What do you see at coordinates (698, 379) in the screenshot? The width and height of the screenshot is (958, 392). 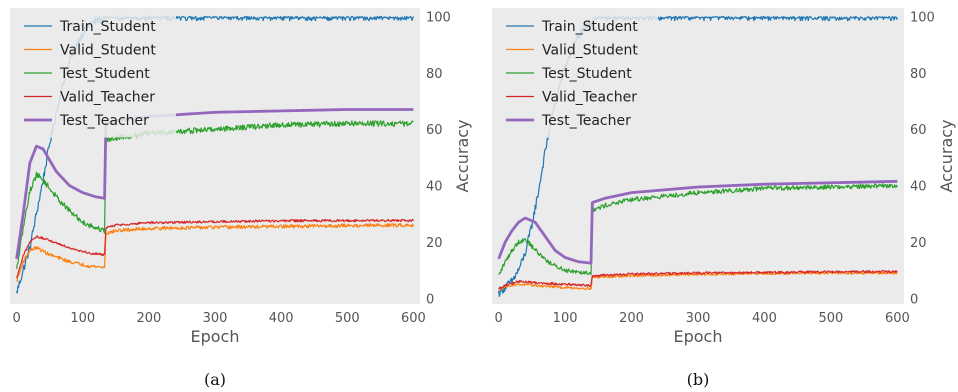 I see `subfigure-caption: (b)` at bounding box center [698, 379].